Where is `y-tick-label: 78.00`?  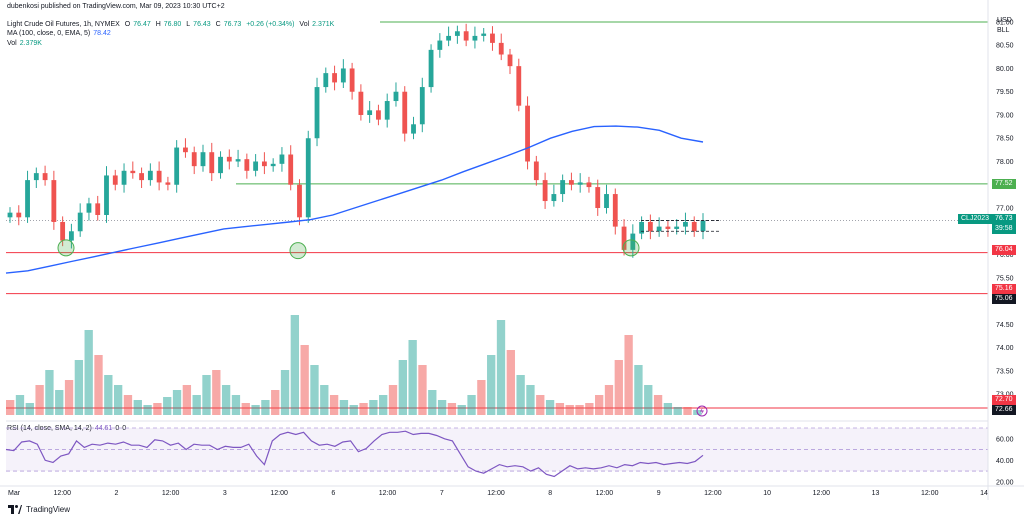
y-tick-label: 78.00 is located at coordinates (1005, 162).